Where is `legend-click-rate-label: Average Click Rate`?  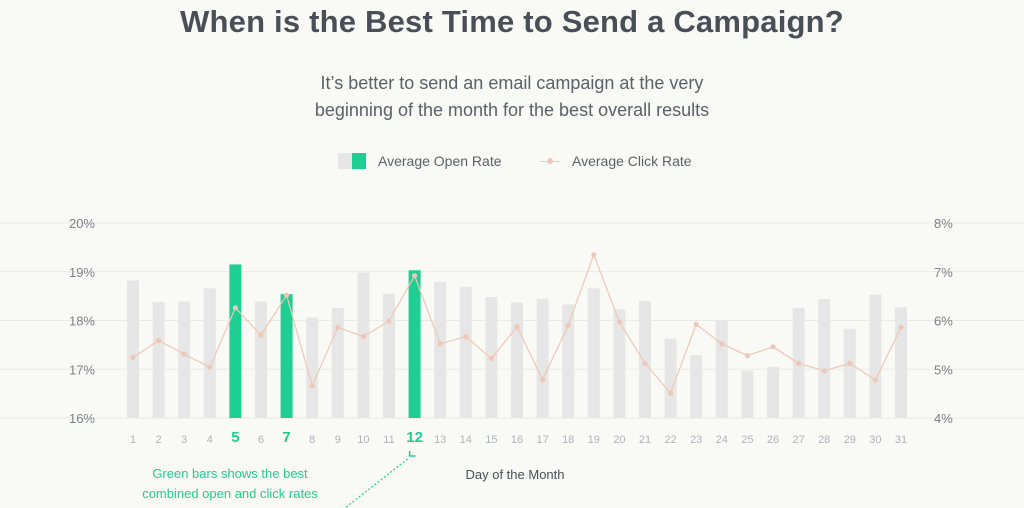
legend-click-rate-label: Average Click Rate is located at coordinates (632, 161).